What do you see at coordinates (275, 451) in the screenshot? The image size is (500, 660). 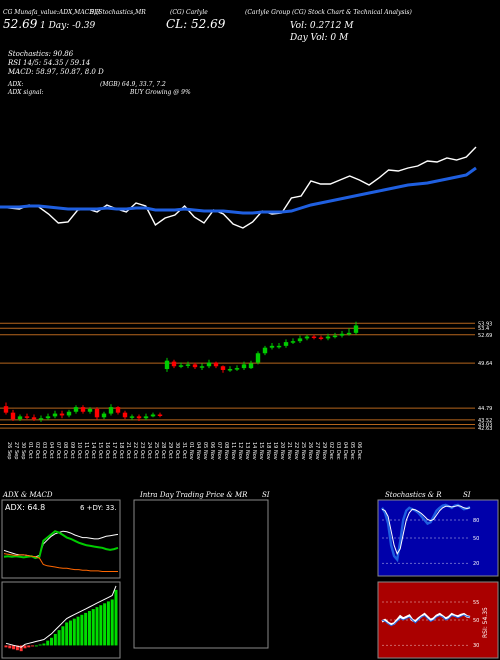 I see `date-tick: 19 Nov` at bounding box center [275, 451].